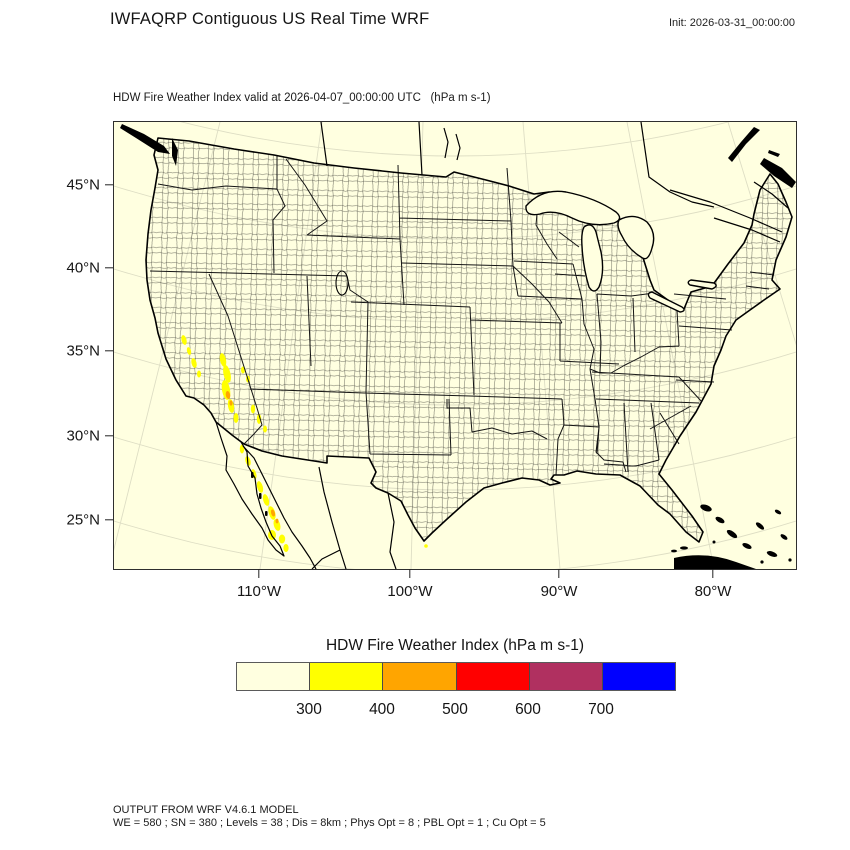  I want to click on legend-colorbar, so click(456, 676).